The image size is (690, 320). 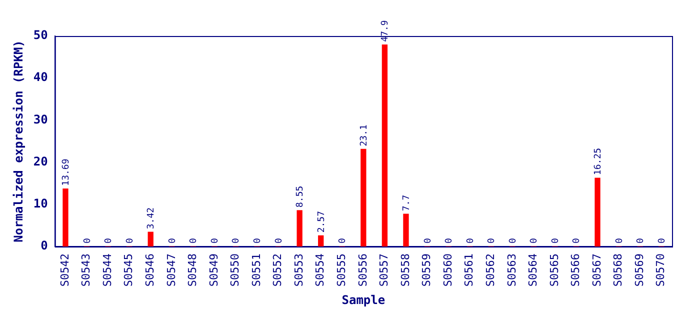 I want to click on y-tick-label: 30, so click(x=40, y=119).